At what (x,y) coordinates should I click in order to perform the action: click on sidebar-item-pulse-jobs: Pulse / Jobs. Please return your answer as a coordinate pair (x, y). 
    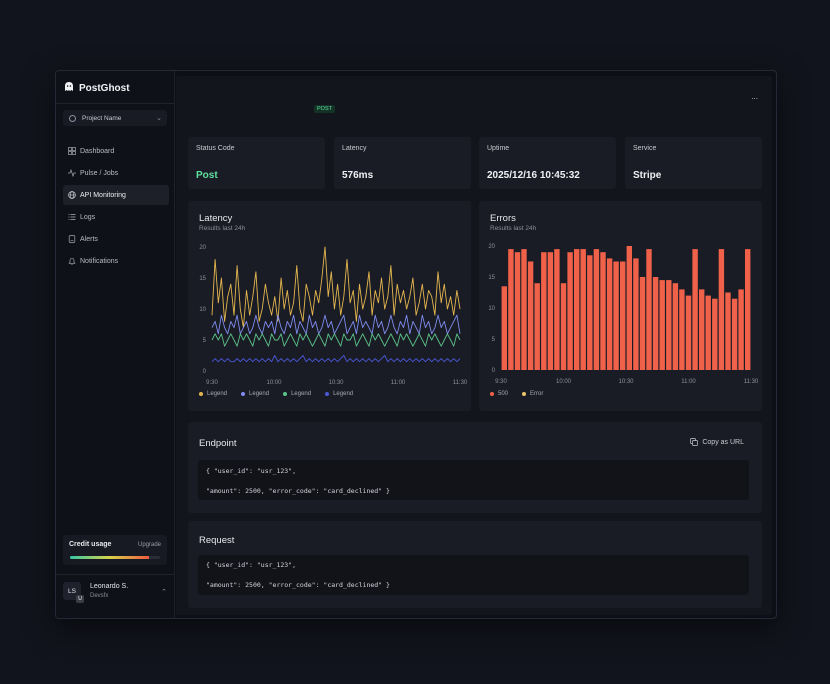
    Looking at the image, I should click on (116, 173).